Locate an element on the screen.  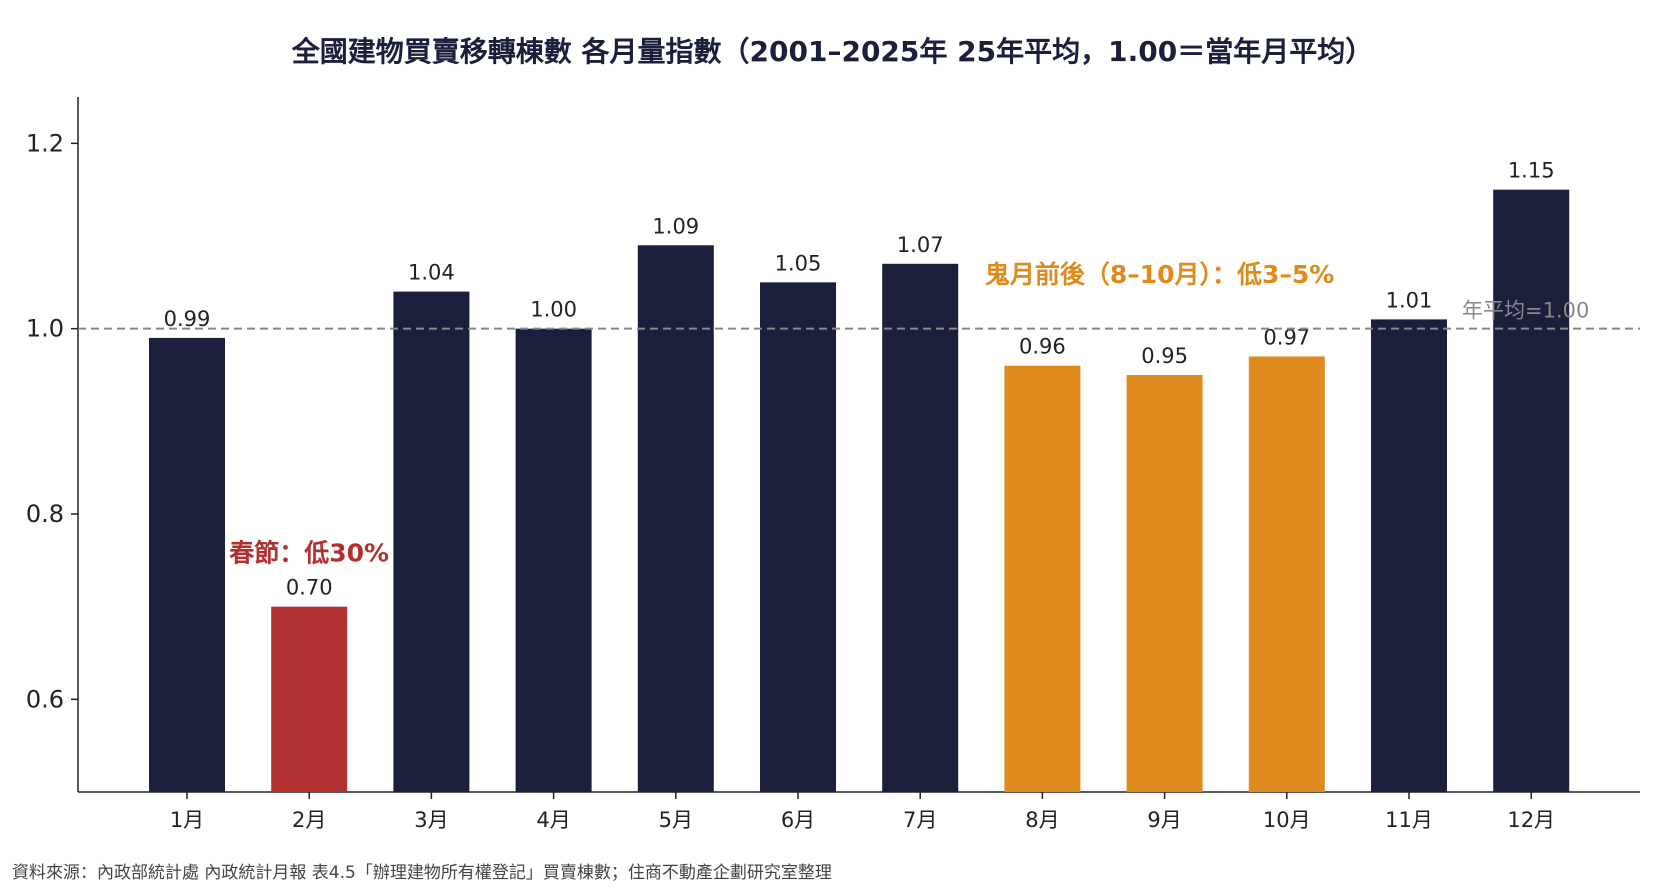
annotation-spring-festival: 春節：低30% is located at coordinates (309, 553).